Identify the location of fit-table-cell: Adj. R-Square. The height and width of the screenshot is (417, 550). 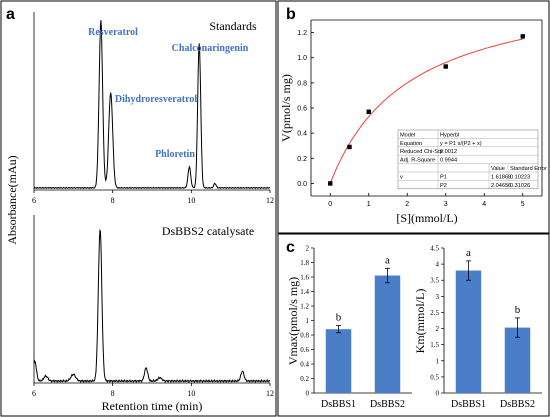
(417, 161).